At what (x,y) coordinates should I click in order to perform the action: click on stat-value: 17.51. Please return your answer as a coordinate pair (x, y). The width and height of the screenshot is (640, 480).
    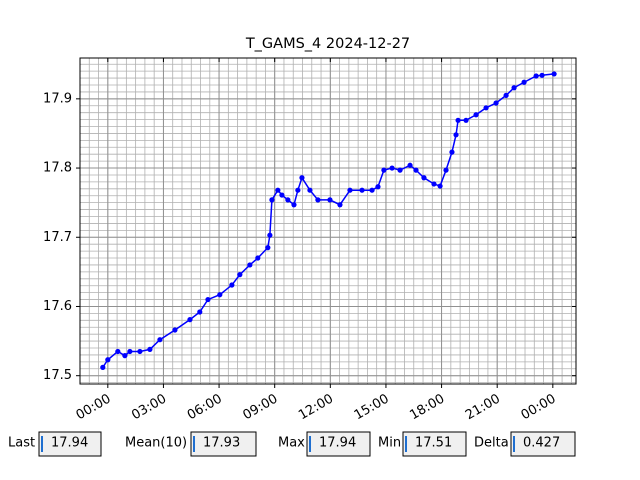
    Looking at the image, I should click on (433, 443).